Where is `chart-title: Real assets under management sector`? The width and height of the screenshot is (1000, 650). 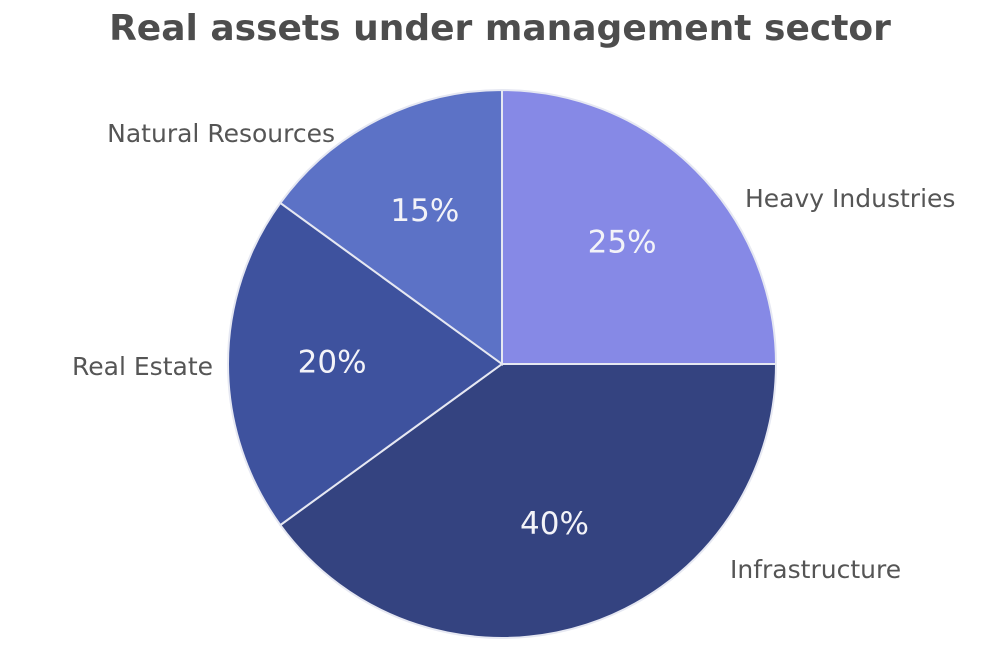 chart-title: Real assets under management sector is located at coordinates (500, 28).